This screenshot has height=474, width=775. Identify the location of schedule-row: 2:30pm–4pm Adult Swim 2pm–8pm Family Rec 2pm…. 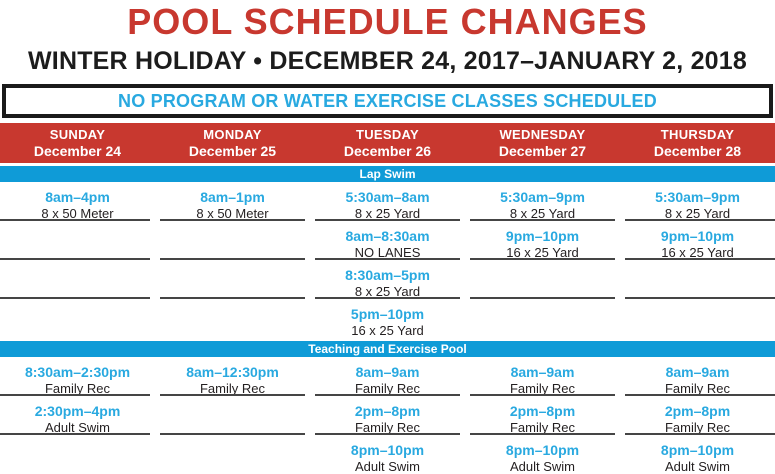
(387, 415).